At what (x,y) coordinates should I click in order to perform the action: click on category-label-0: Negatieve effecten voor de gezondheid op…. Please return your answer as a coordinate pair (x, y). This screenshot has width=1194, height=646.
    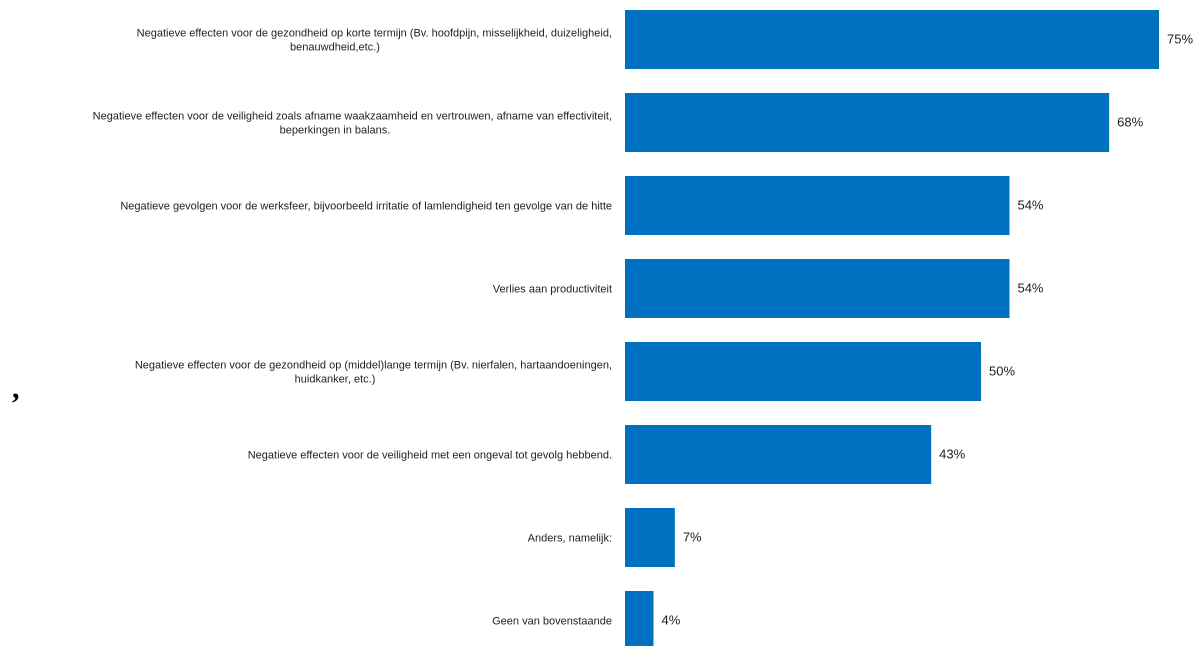
    Looking at the image, I should click on (374, 41).